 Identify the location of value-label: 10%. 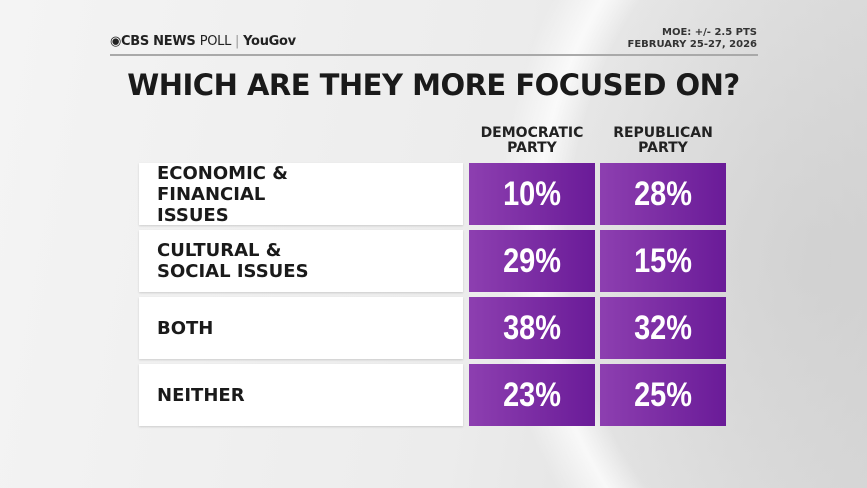
(532, 193).